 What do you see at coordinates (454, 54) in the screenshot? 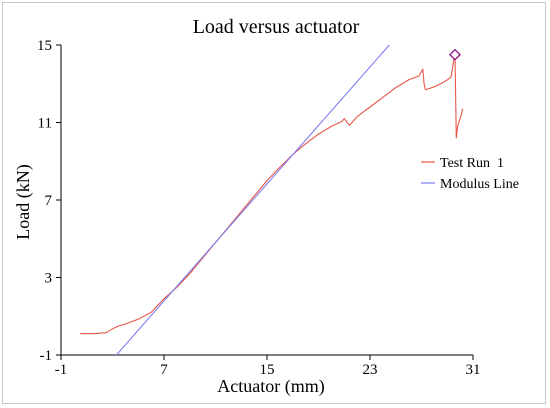
I see `peak-marker` at bounding box center [454, 54].